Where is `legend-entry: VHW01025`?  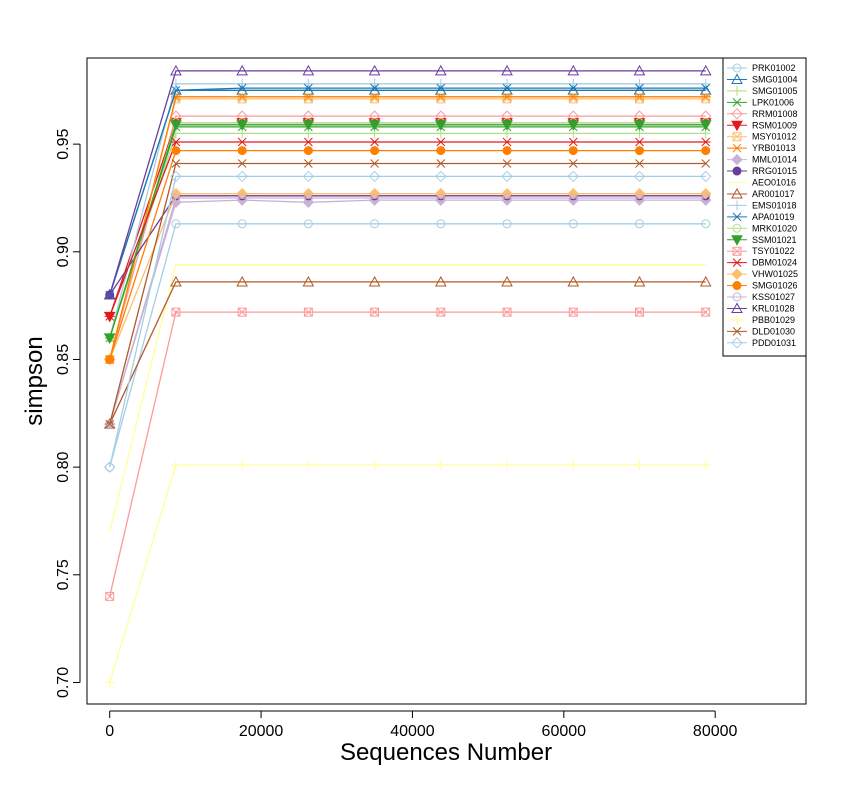 legend-entry: VHW01025 is located at coordinates (762, 274).